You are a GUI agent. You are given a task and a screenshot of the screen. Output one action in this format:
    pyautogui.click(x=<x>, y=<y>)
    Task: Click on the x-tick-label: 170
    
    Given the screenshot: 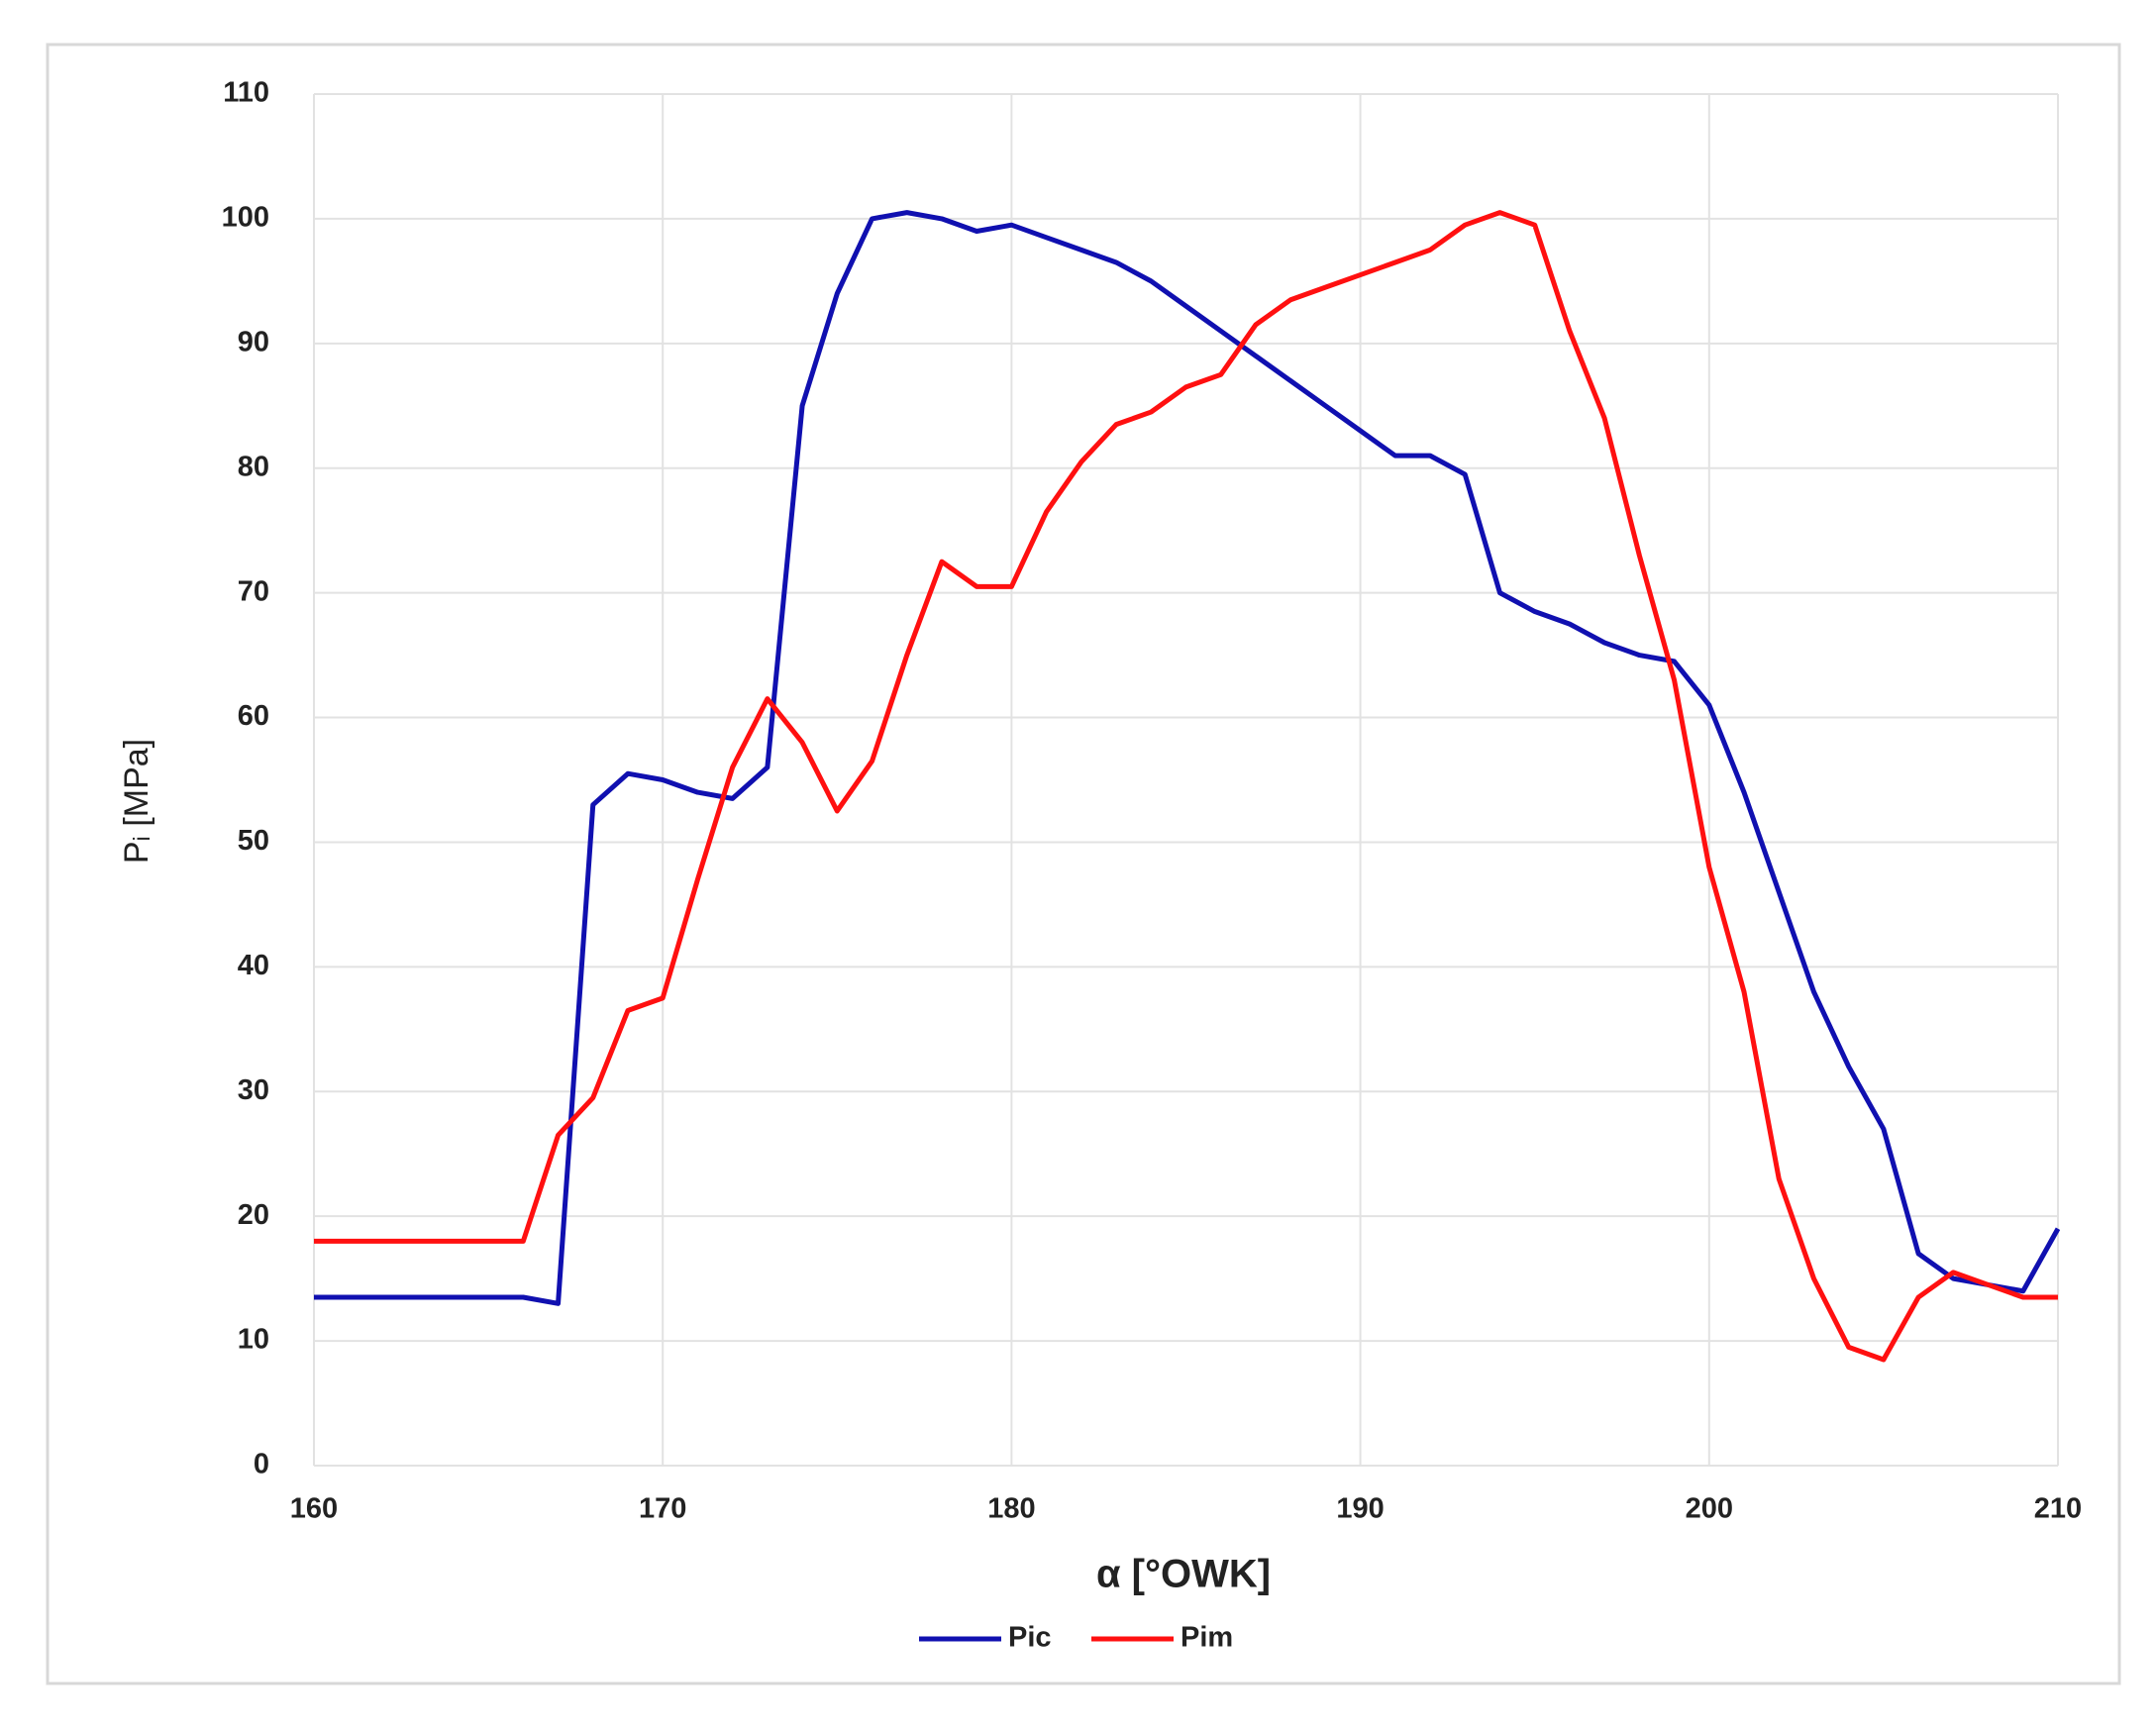 What is the action you would take?
    pyautogui.click(x=663, y=1509)
    